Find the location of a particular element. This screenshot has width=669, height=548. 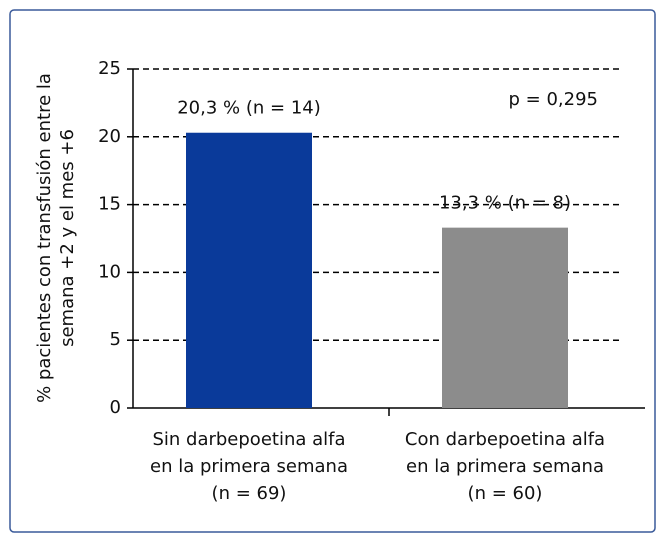

y-tick-label: 5 is located at coordinates (115, 339).